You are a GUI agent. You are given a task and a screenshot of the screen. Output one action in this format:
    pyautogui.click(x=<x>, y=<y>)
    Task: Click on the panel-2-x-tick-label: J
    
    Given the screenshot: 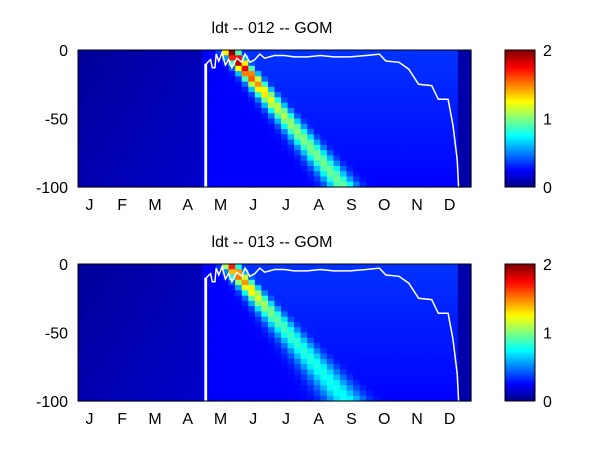 What is the action you would take?
    pyautogui.click(x=253, y=419)
    